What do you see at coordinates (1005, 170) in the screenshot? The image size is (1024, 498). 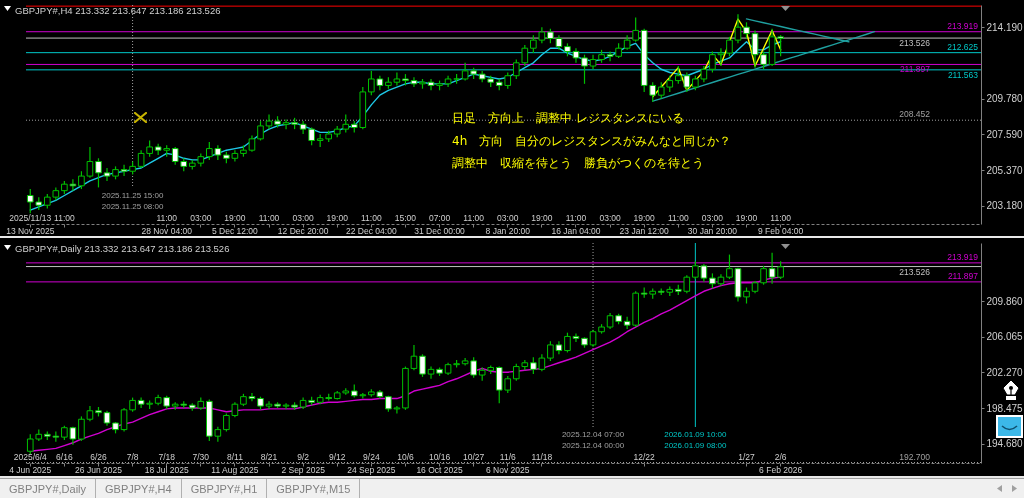 I see `y-tick-label: 205.370` at bounding box center [1005, 170].